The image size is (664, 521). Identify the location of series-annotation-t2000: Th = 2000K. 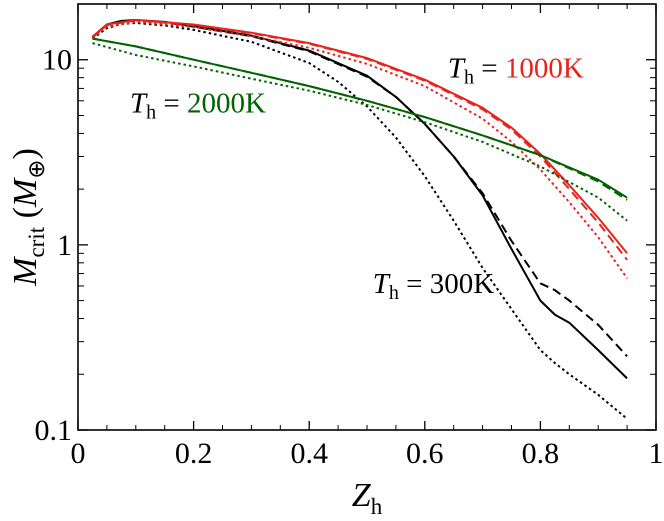
(198, 105).